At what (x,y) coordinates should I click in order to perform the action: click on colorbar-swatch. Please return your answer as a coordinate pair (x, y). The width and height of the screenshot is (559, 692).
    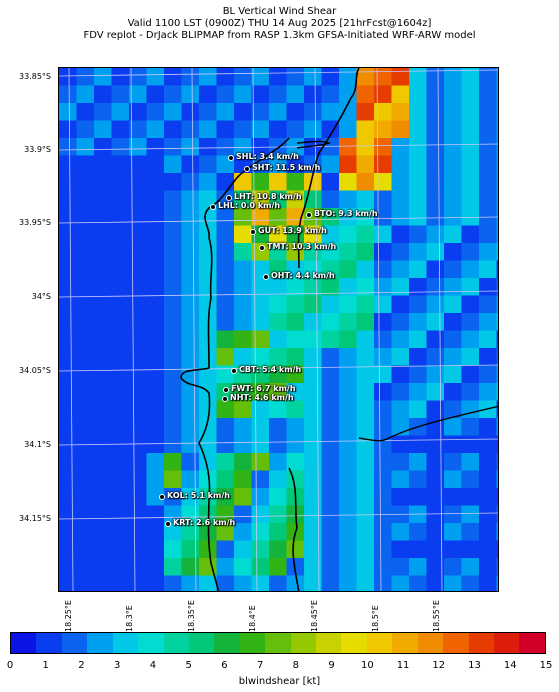
    Looking at the image, I should click on (201, 643).